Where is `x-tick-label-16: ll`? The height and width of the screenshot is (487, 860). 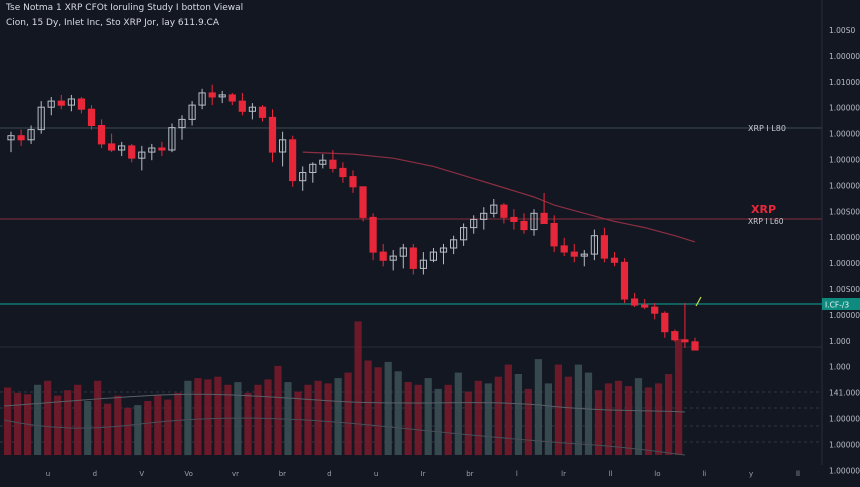 x-tick-label-16: ll is located at coordinates (798, 474).